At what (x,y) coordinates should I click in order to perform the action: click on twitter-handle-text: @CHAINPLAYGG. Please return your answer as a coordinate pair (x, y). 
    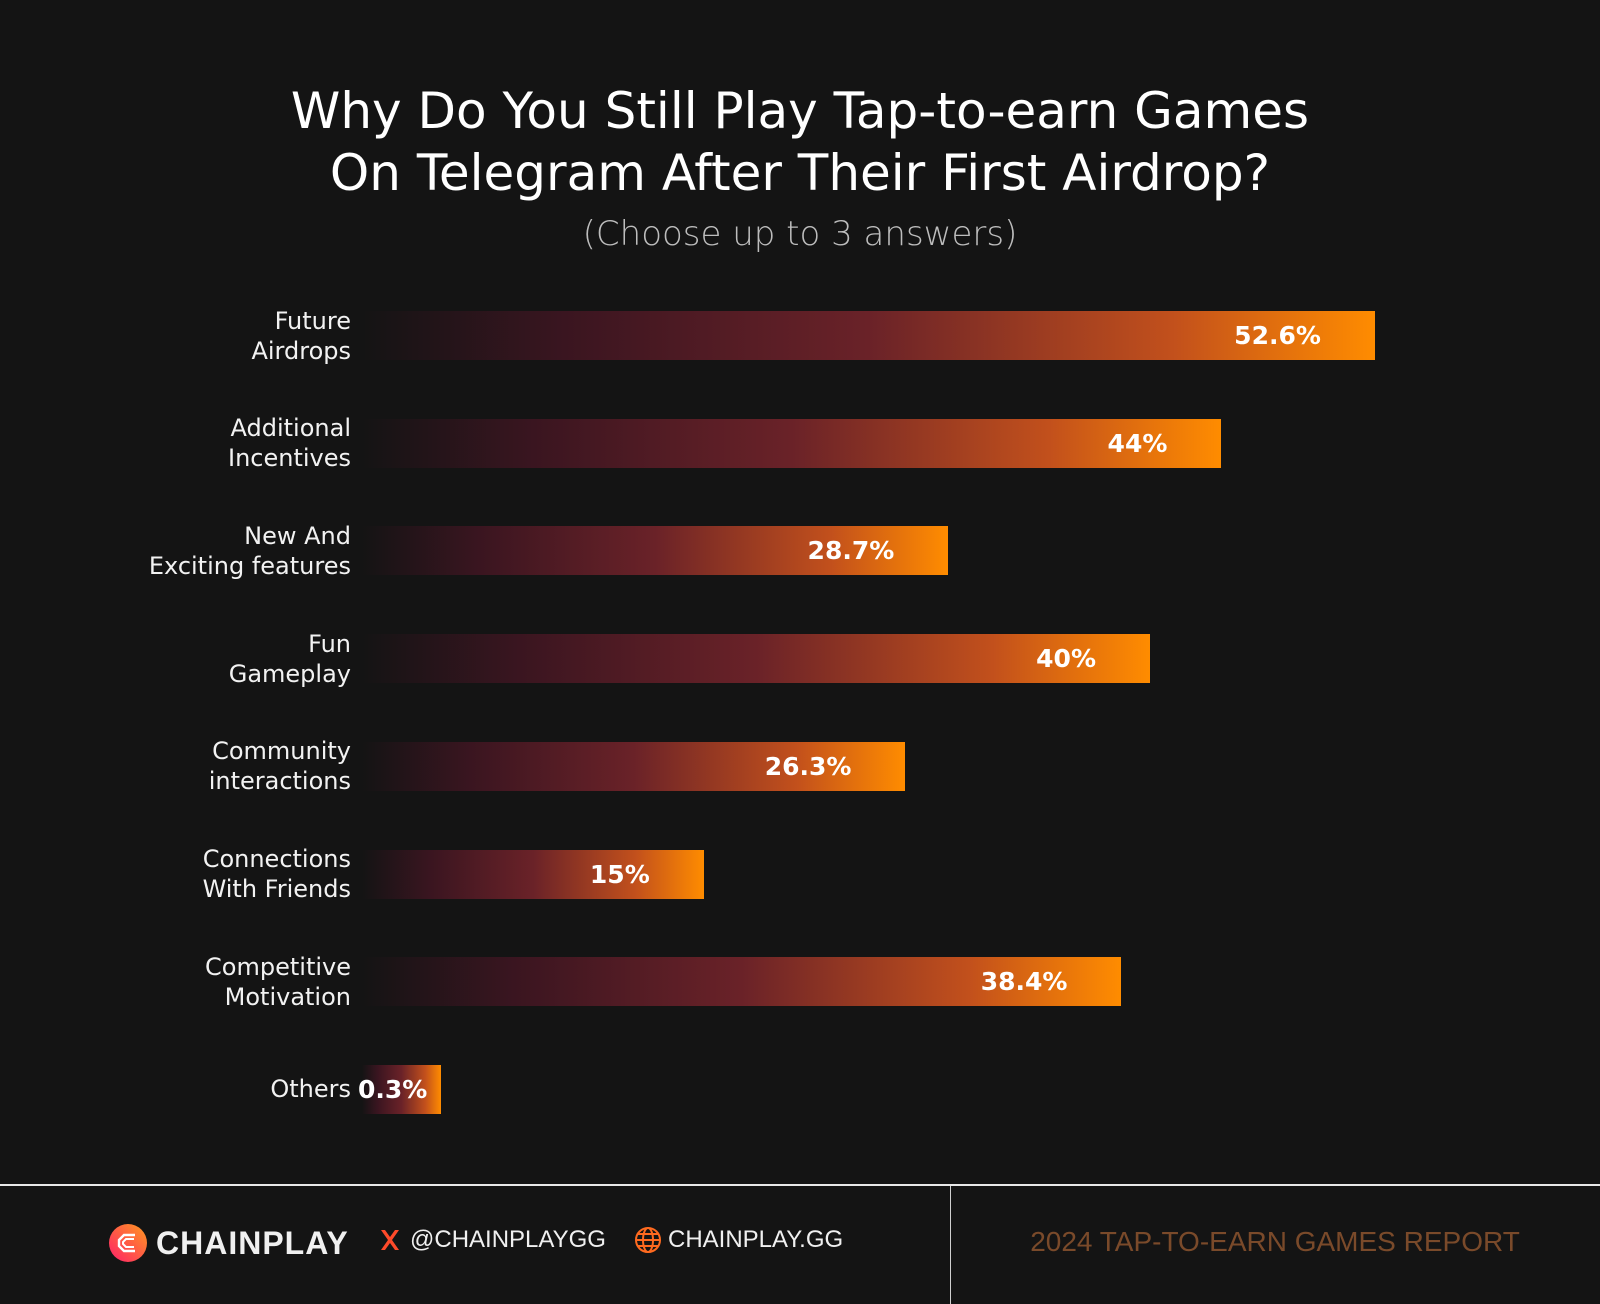
    Looking at the image, I should click on (508, 1239).